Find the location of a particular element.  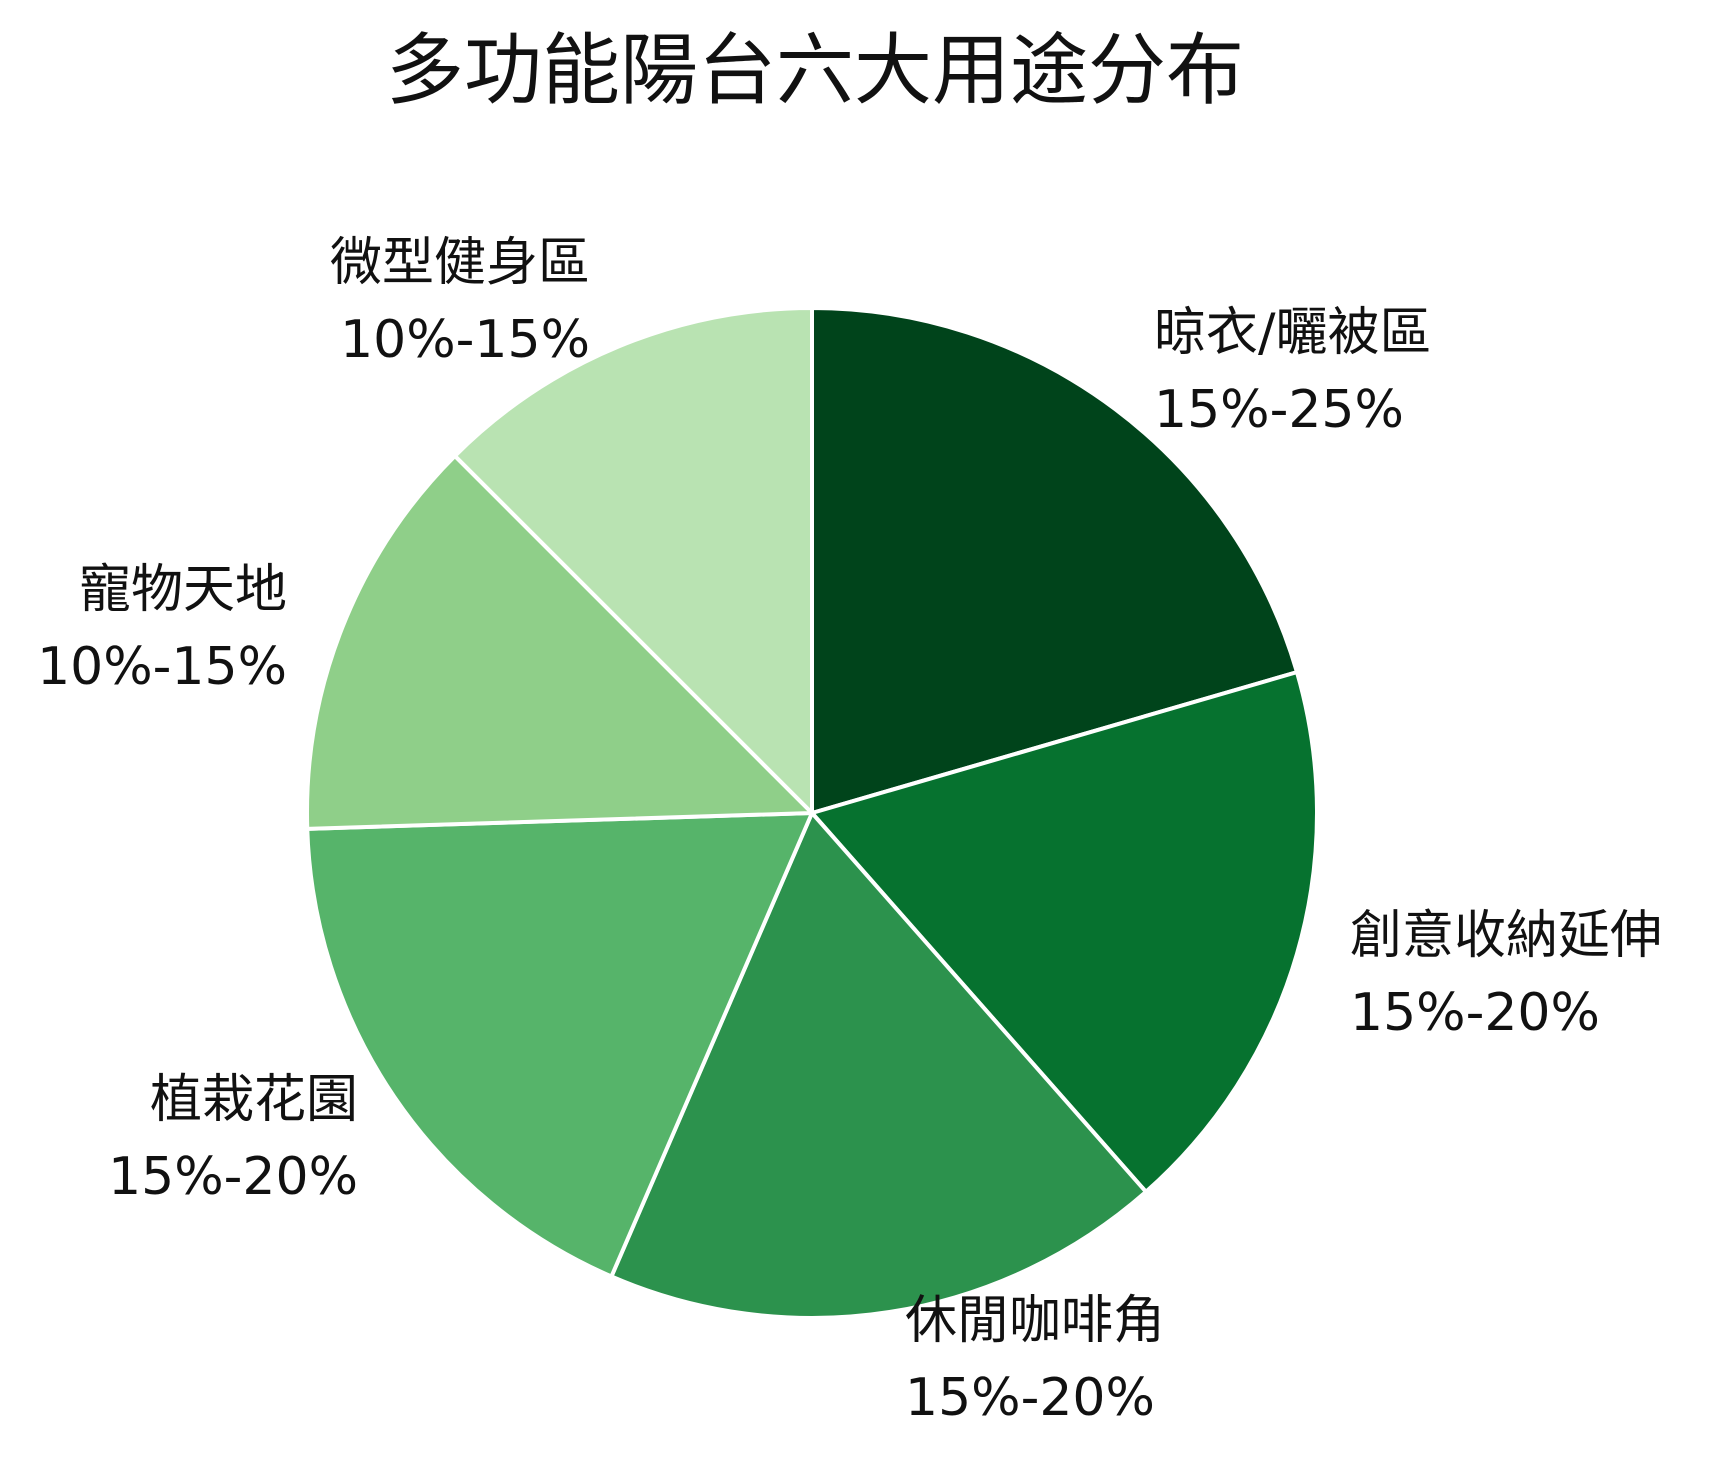

slice-label-2: 創意收納延伸 is located at coordinates (1506, 936).